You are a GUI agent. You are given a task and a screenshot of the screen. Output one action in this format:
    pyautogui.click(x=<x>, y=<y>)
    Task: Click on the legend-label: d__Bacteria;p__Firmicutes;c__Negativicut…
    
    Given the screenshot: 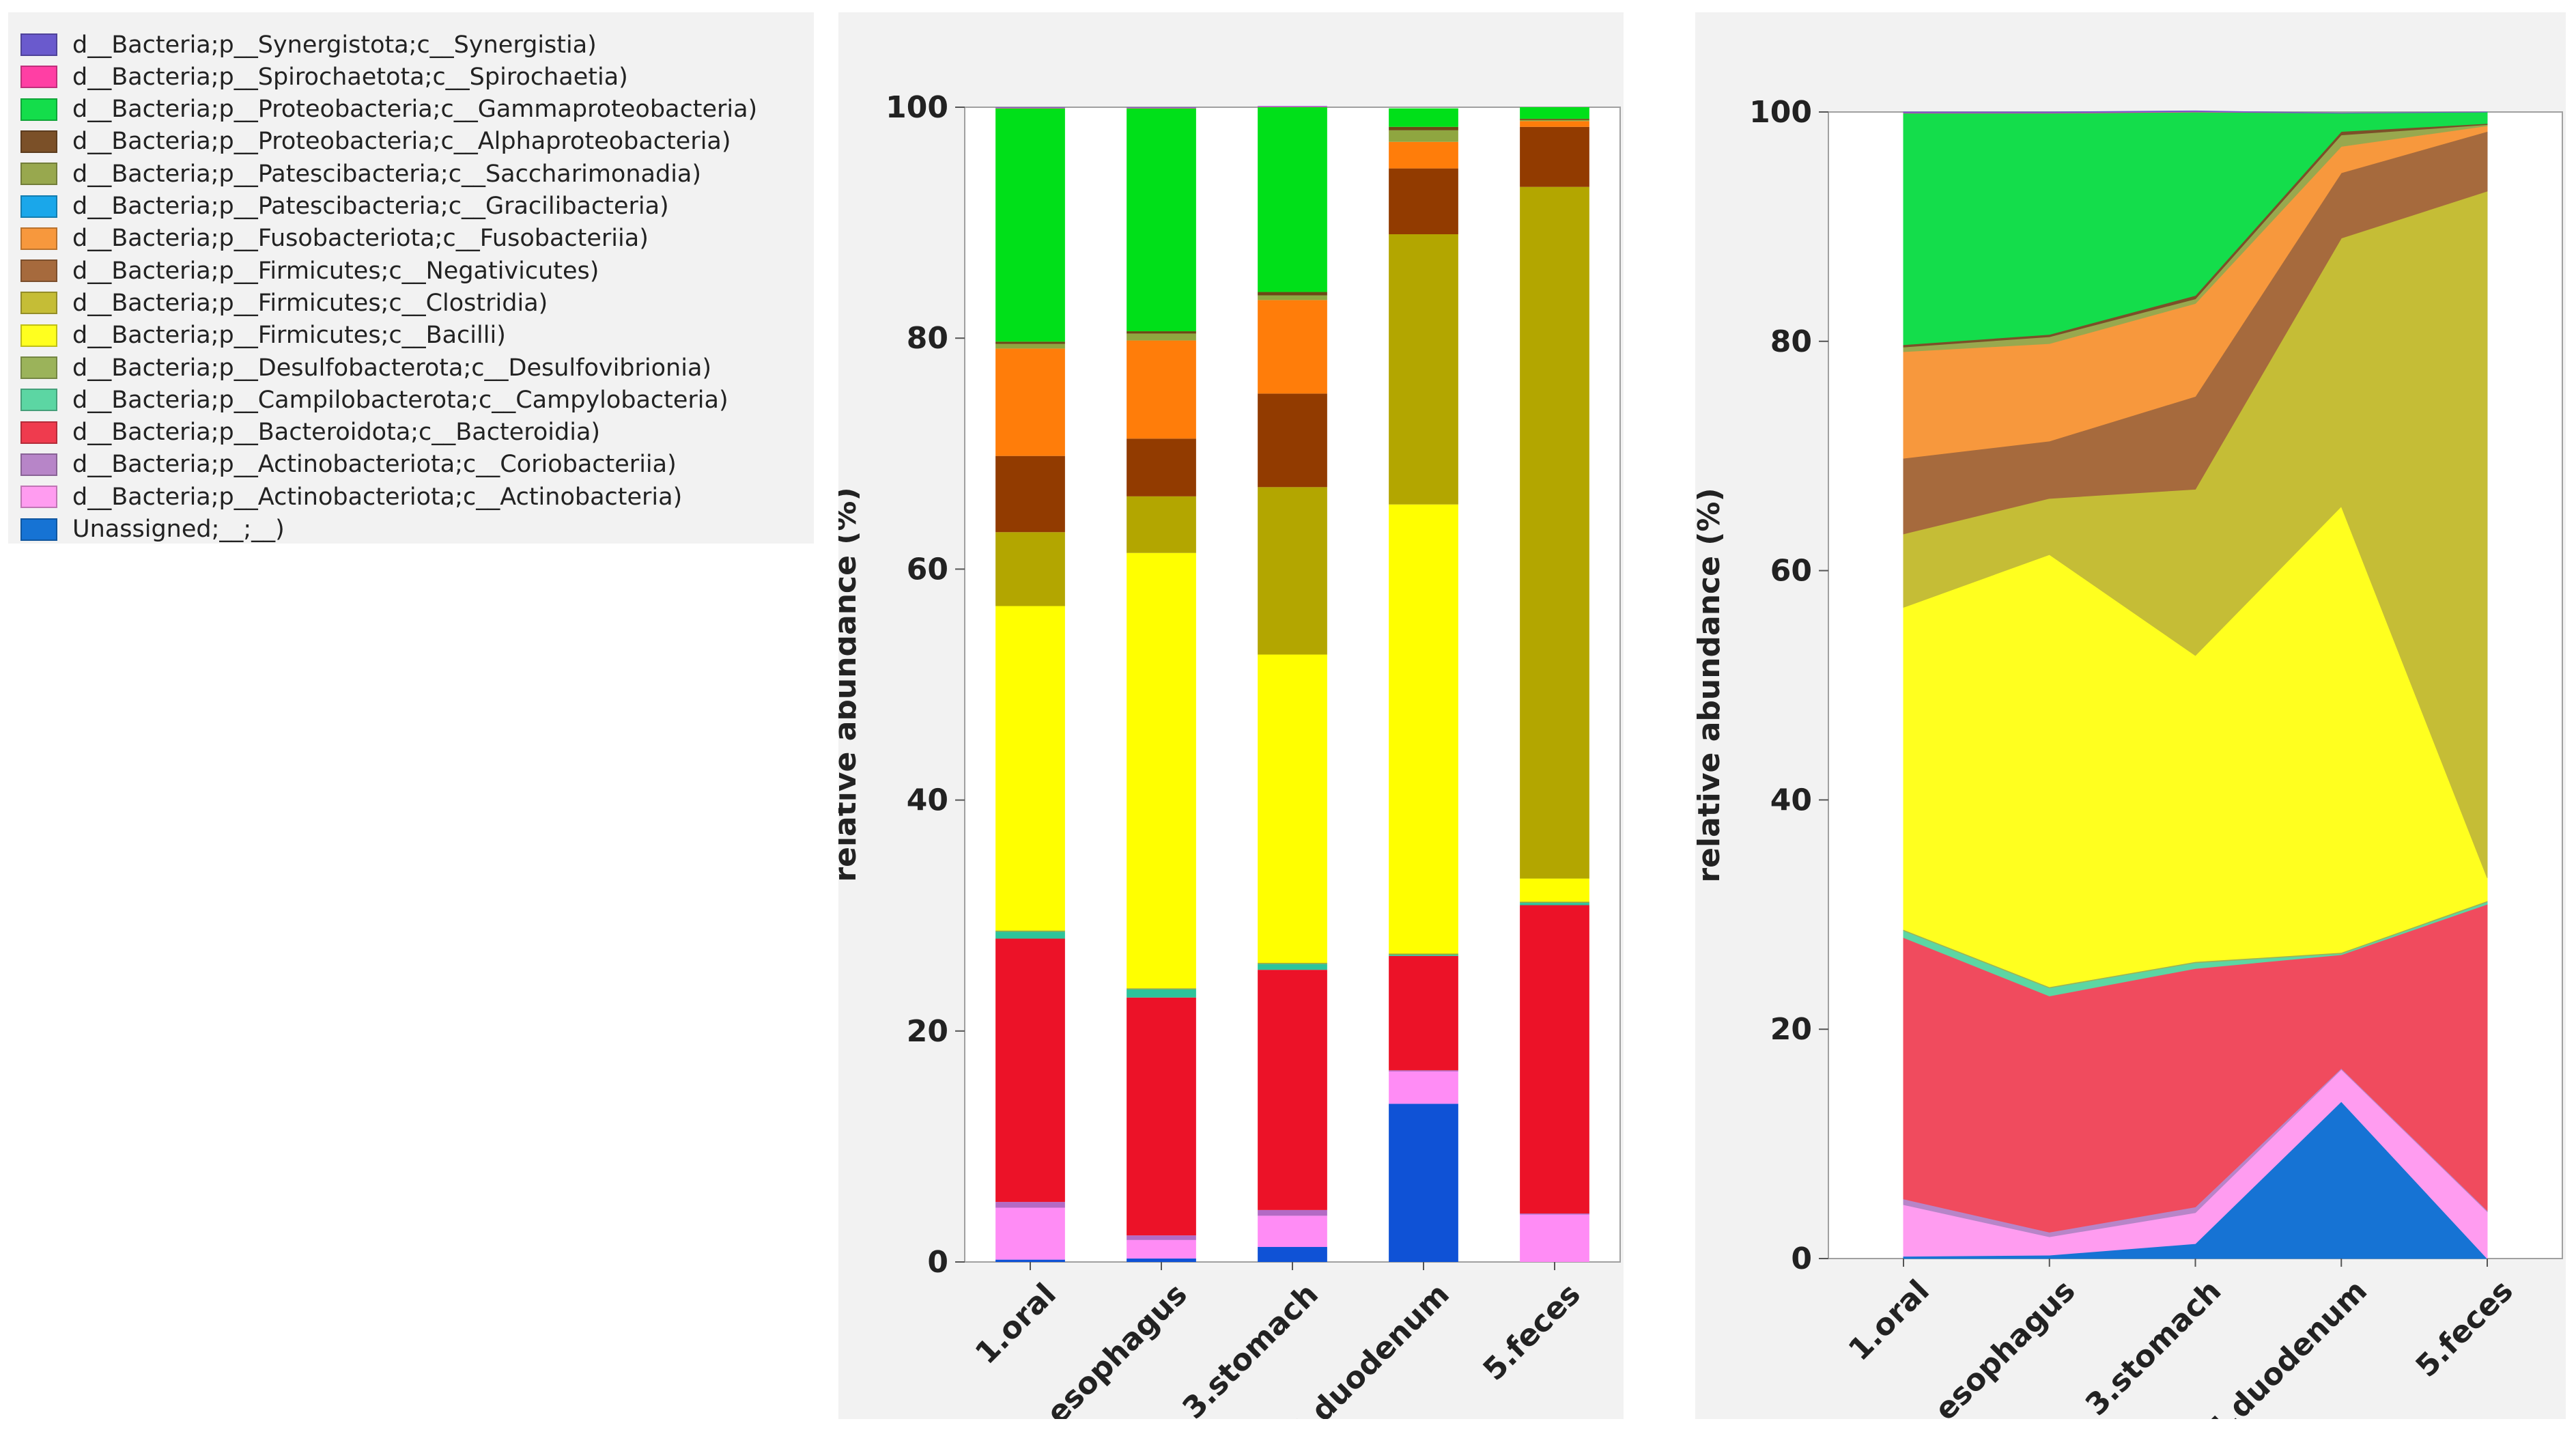 What is the action you would take?
    pyautogui.click(x=335, y=271)
    